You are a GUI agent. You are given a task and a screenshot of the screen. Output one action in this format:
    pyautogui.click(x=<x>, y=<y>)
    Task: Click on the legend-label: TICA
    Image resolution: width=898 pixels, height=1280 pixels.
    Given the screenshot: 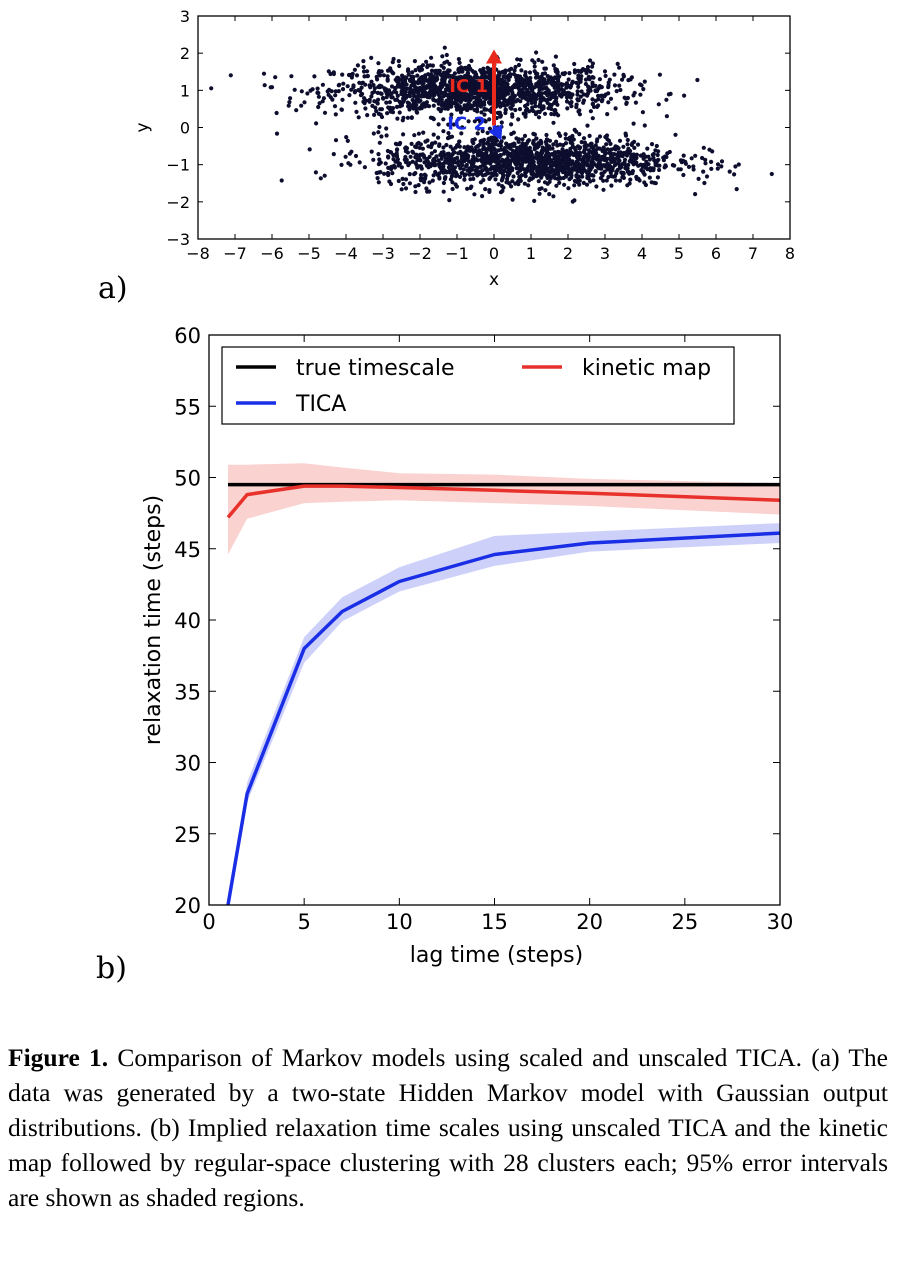 What is the action you would take?
    pyautogui.click(x=320, y=404)
    